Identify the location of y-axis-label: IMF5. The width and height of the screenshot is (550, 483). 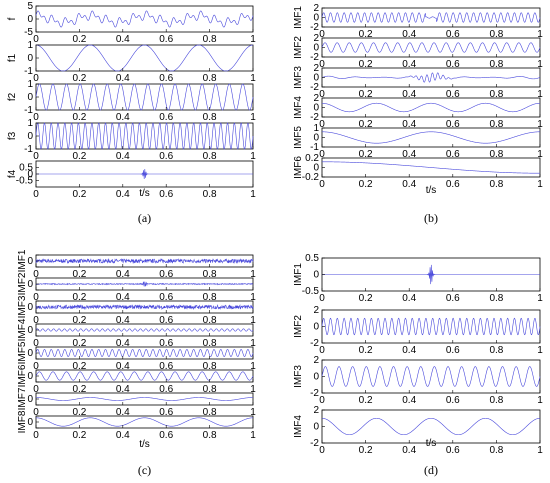
(298, 137).